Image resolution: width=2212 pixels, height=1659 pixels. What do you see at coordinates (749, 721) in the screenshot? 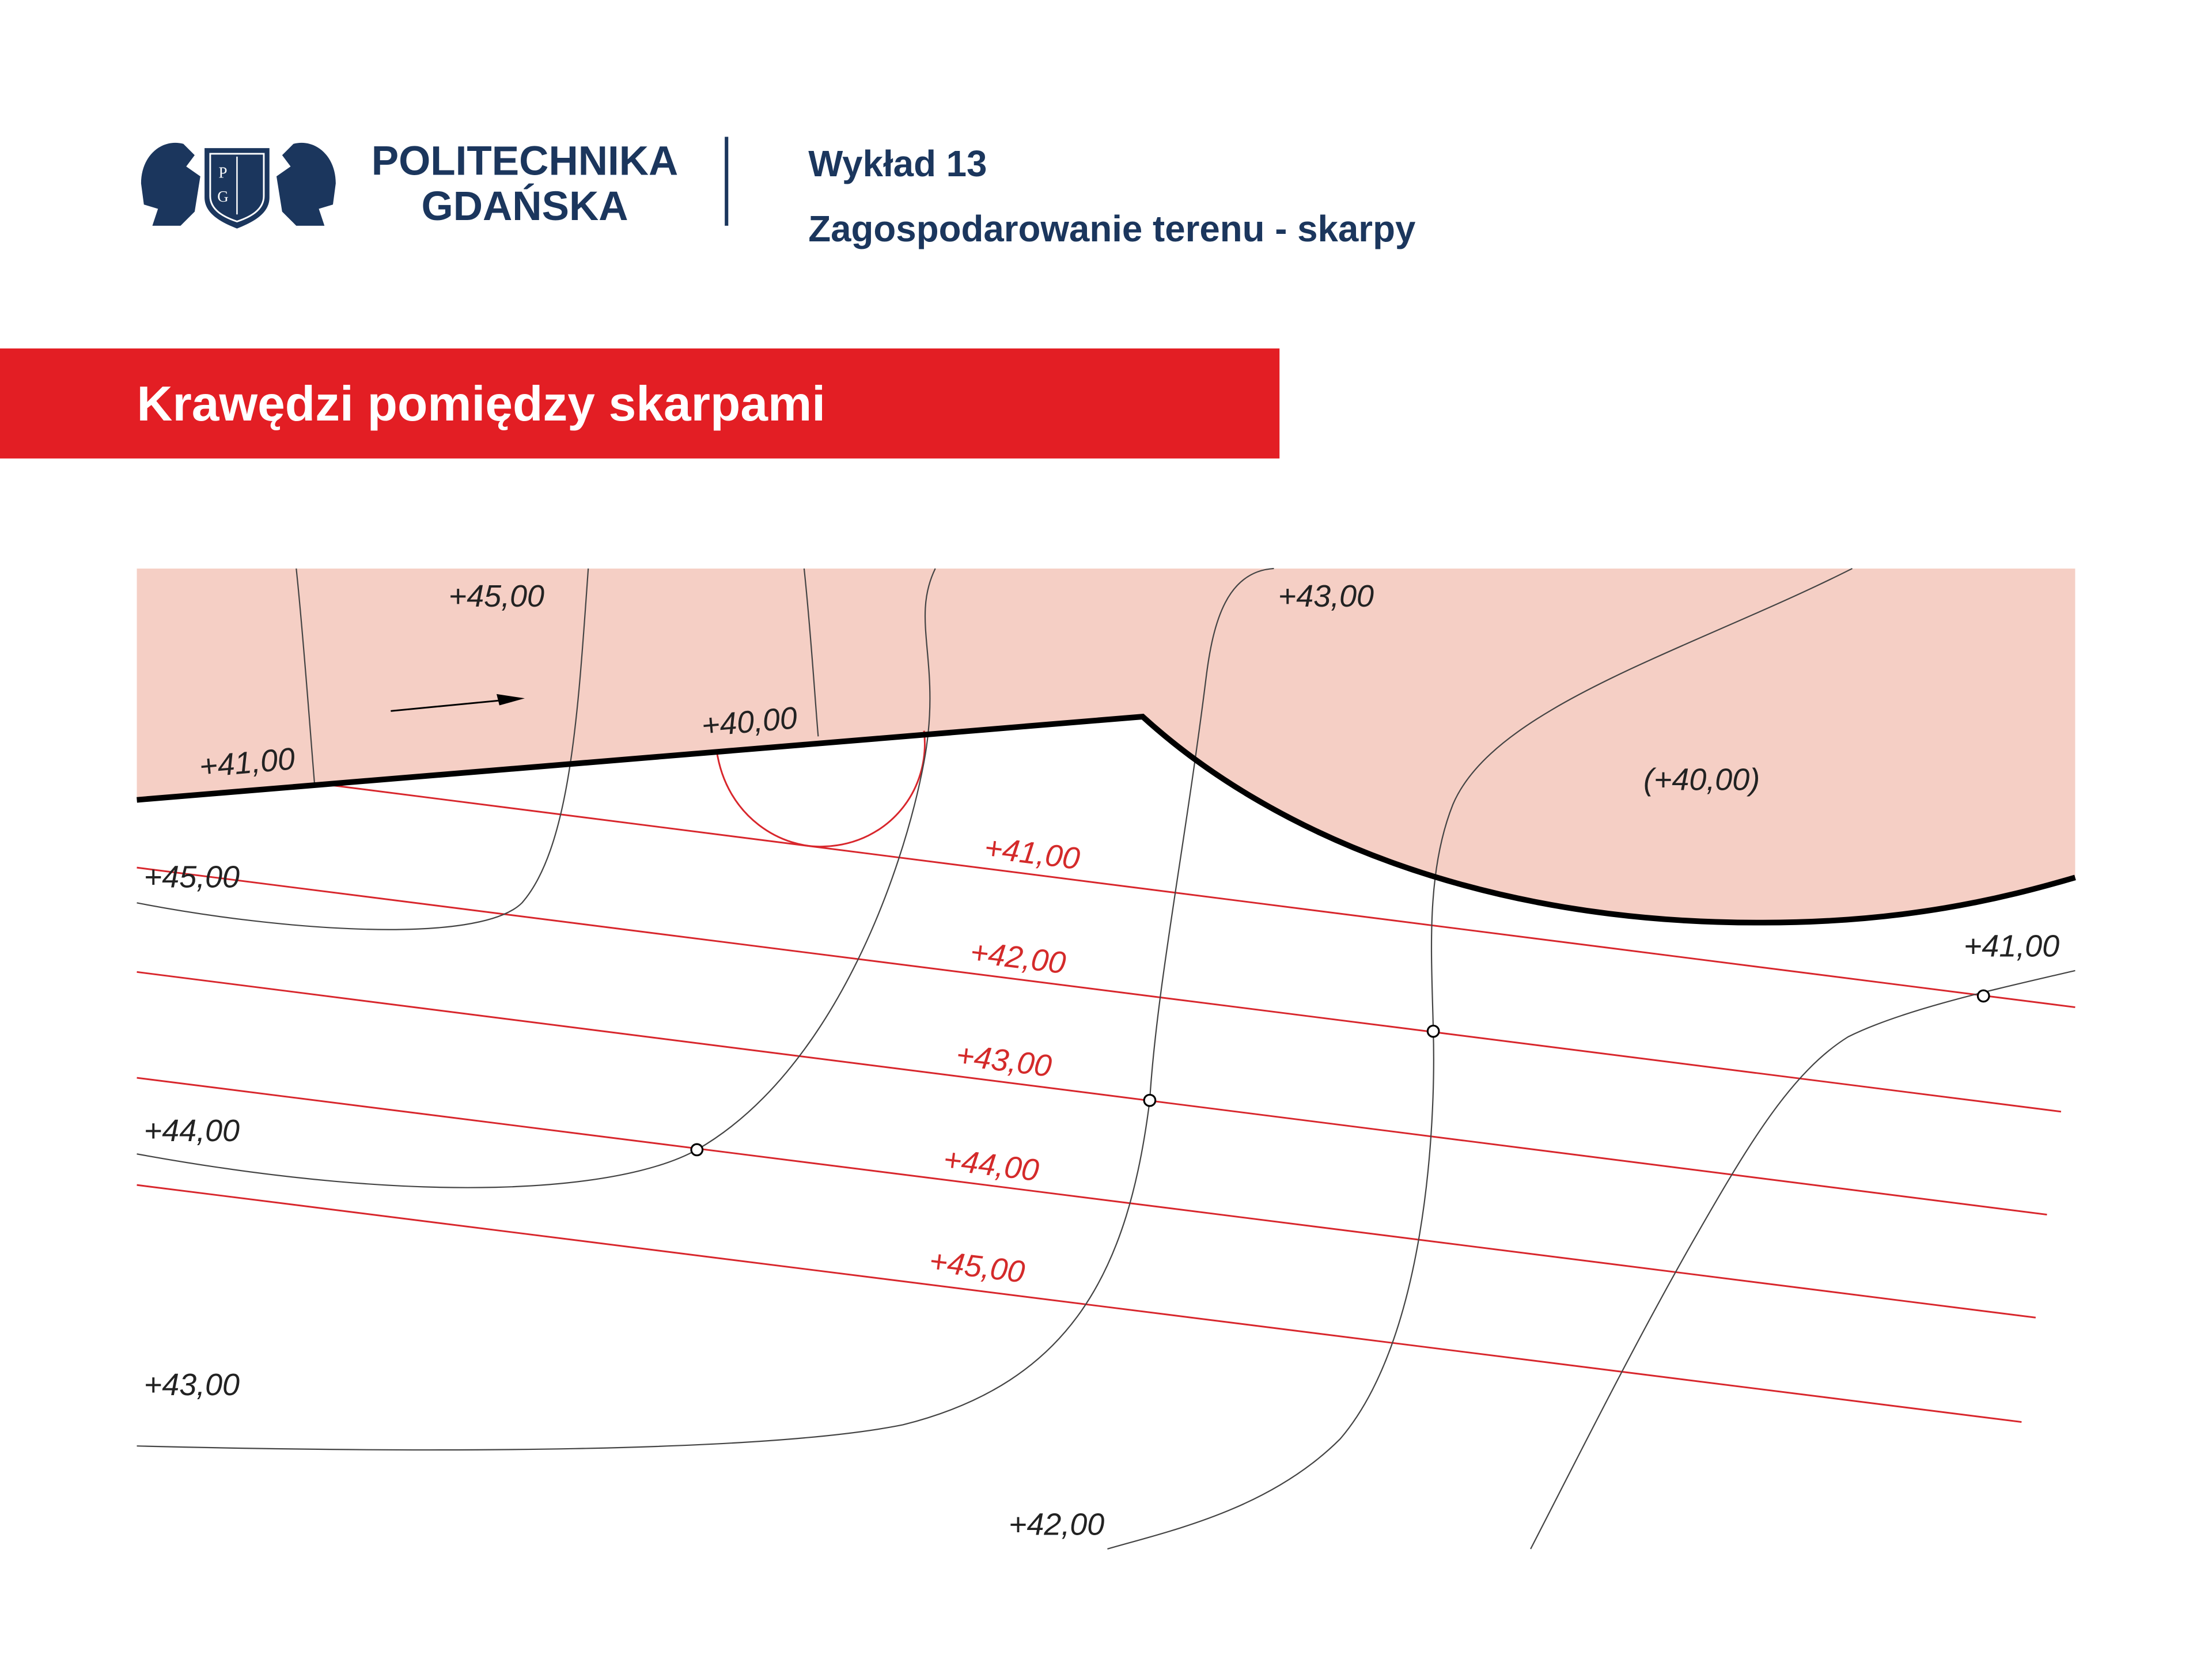
I see `elevation-label: +40,00` at bounding box center [749, 721].